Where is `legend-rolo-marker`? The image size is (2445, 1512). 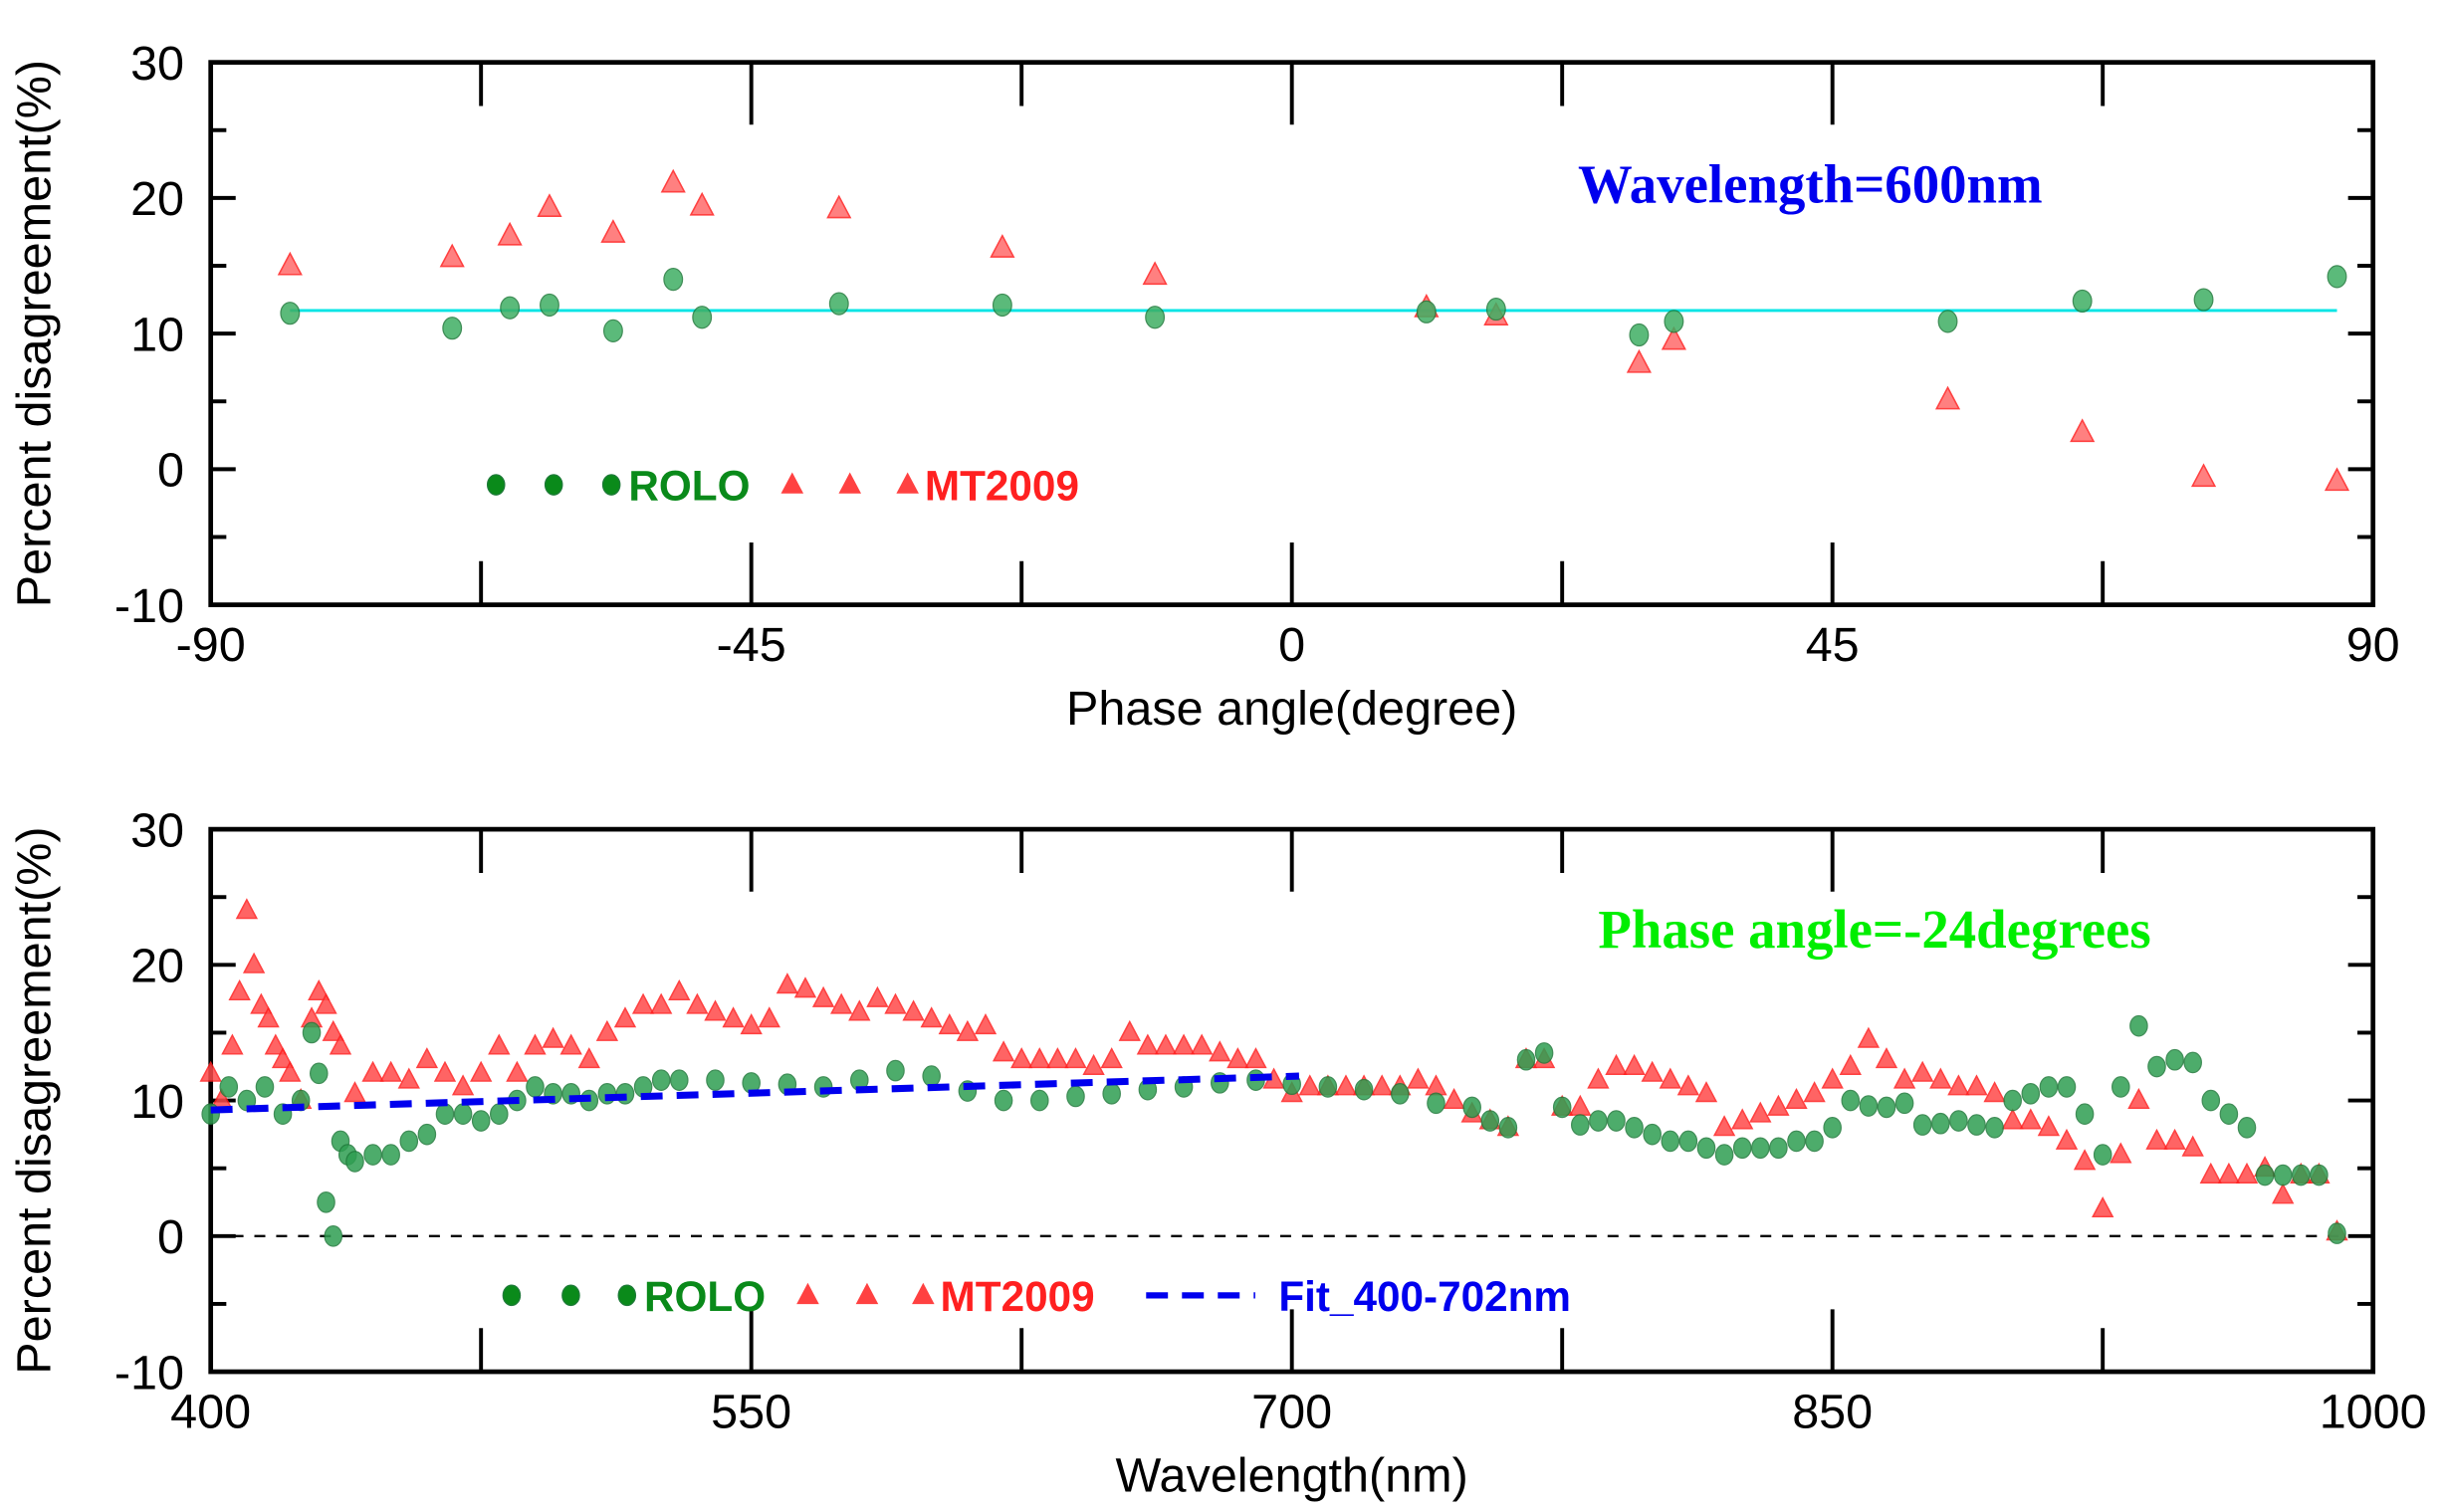 legend-rolo-marker is located at coordinates (571, 1295).